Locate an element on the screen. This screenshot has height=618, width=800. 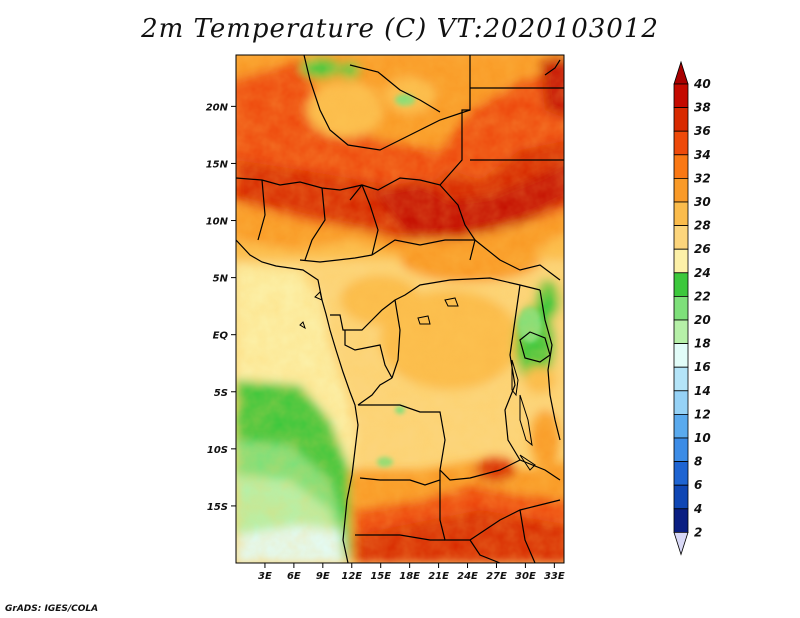
colorbar-label: 24 is located at coordinates (702, 273).